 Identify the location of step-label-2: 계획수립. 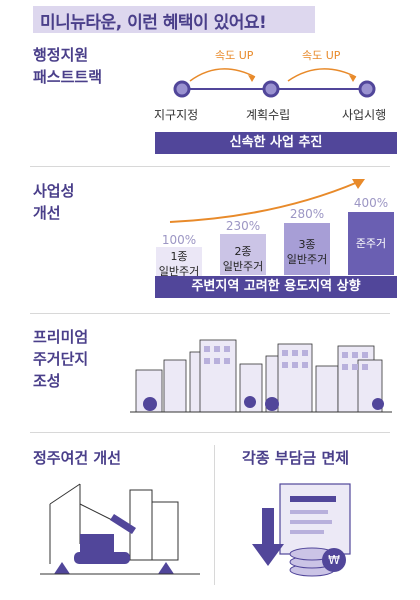
(268, 115).